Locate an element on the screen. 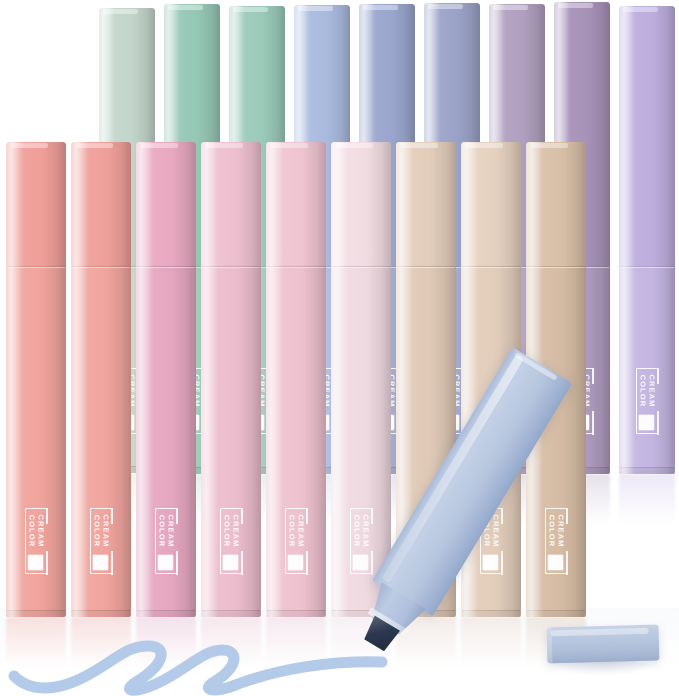 Image resolution: width=679 pixels, height=696 pixels. loose-cap-shadow is located at coordinates (604, 668).